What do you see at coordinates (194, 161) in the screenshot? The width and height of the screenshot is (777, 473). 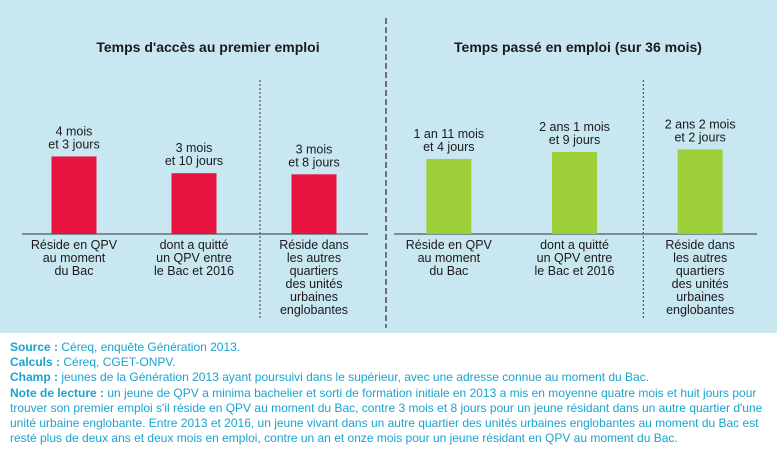 I see `data-label-line: et 10 jours` at bounding box center [194, 161].